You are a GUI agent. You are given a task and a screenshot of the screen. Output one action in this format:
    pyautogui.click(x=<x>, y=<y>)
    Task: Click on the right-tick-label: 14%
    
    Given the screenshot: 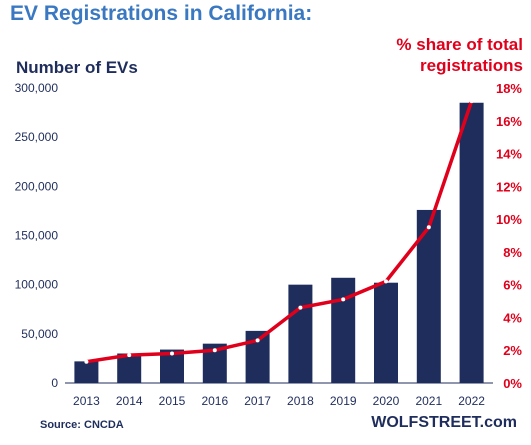 What is the action you would take?
    pyautogui.click(x=509, y=154)
    